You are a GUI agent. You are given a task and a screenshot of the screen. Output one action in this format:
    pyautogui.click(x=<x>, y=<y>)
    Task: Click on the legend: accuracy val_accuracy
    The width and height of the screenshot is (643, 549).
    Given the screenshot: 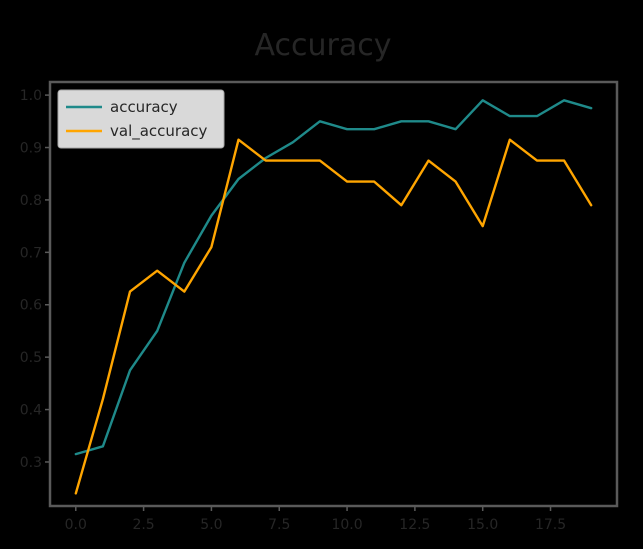 What is the action you would take?
    pyautogui.click(x=141, y=119)
    